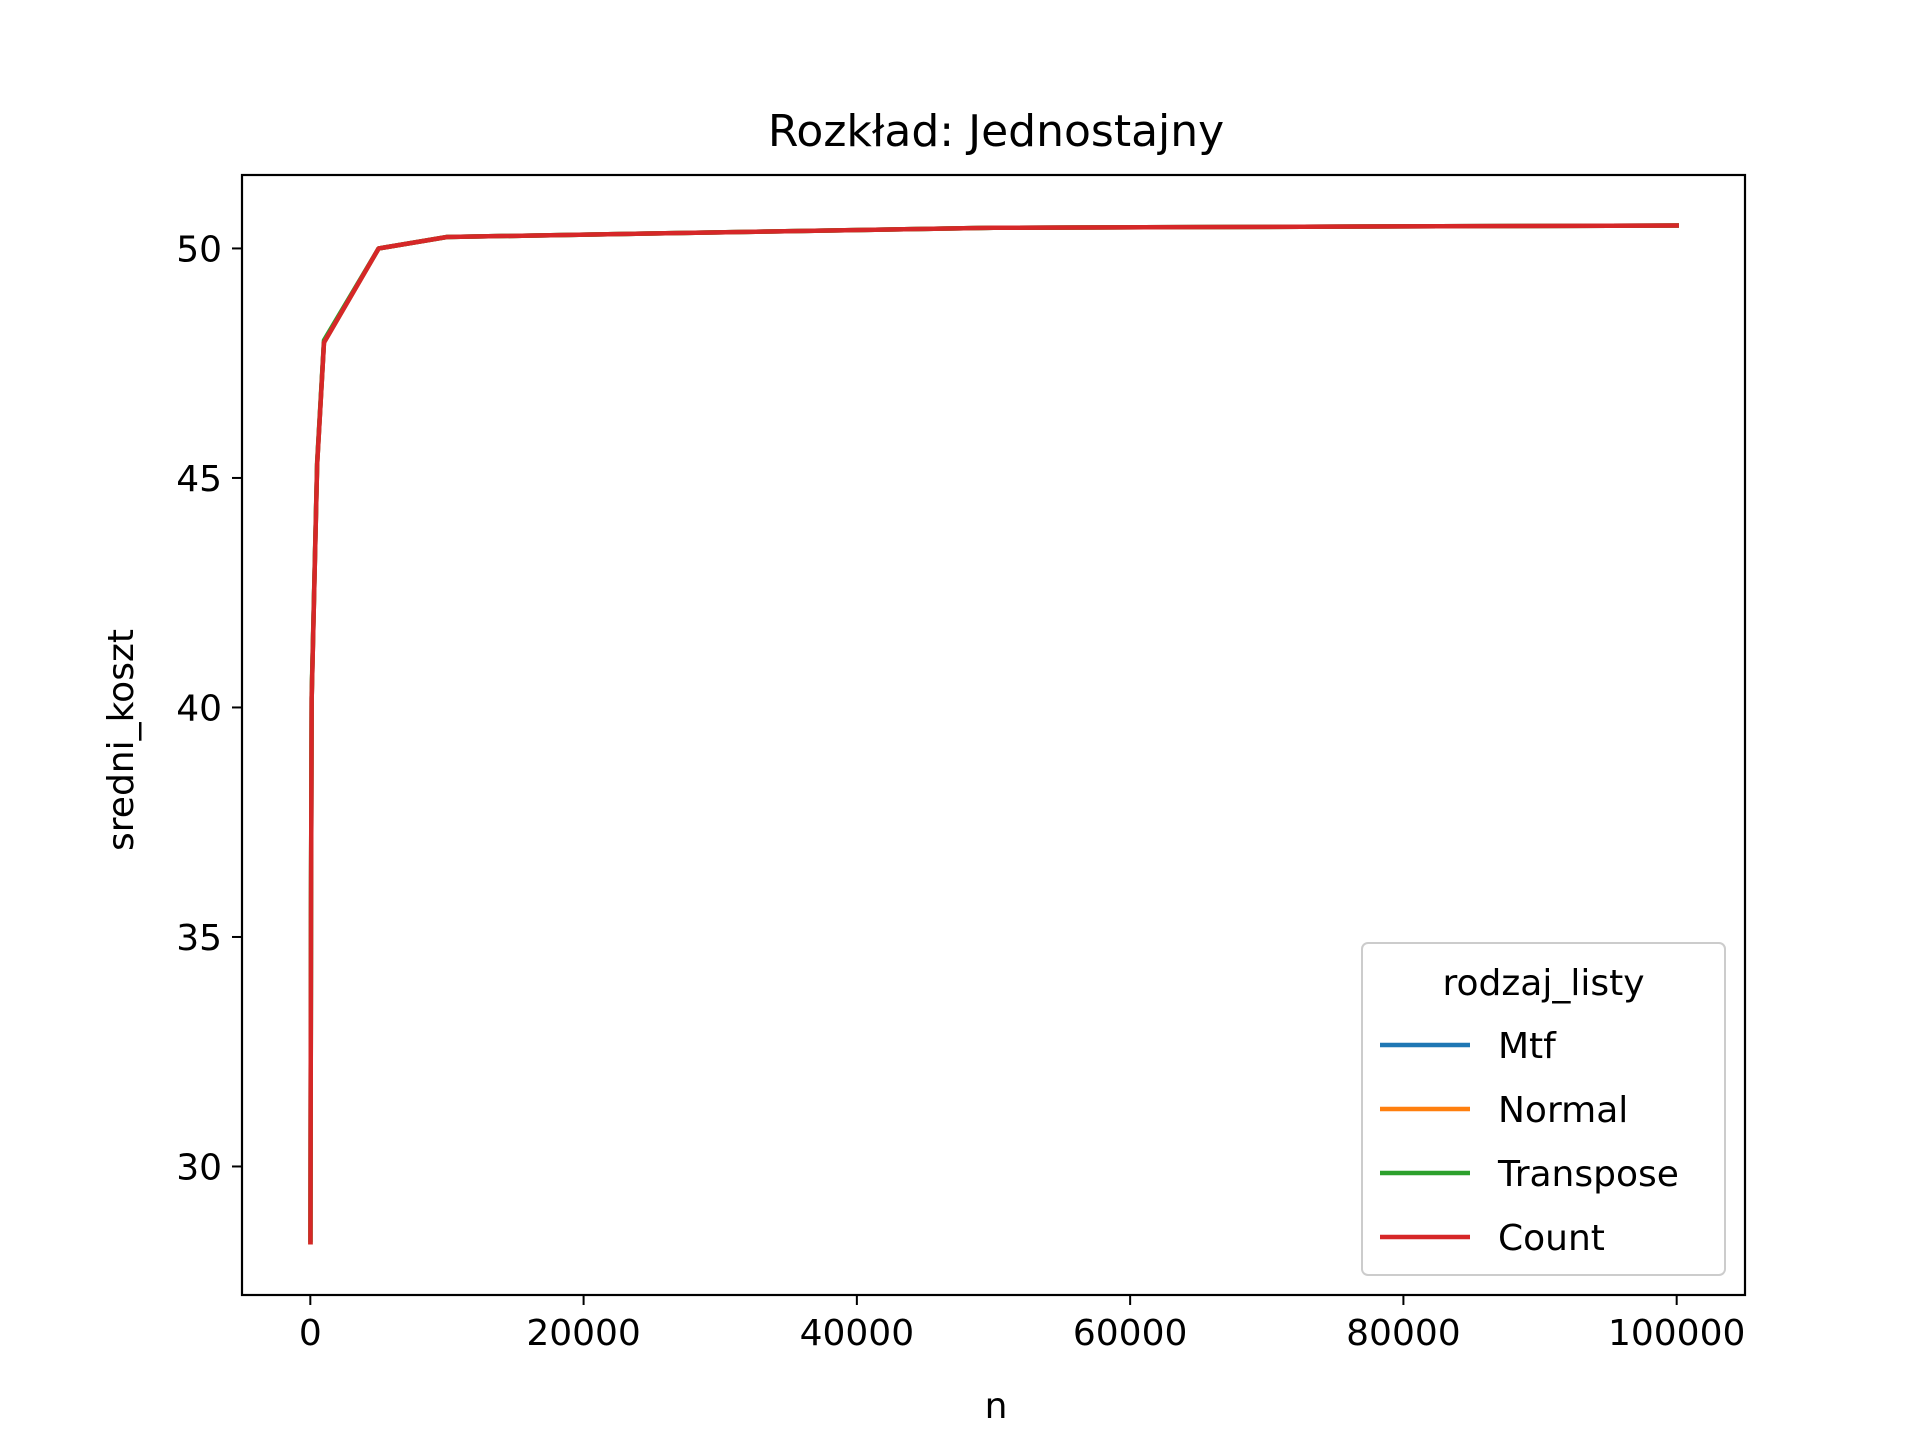 This screenshot has height=1440, width=1920. I want to click on legend-label-count: Count, so click(1551, 1238).